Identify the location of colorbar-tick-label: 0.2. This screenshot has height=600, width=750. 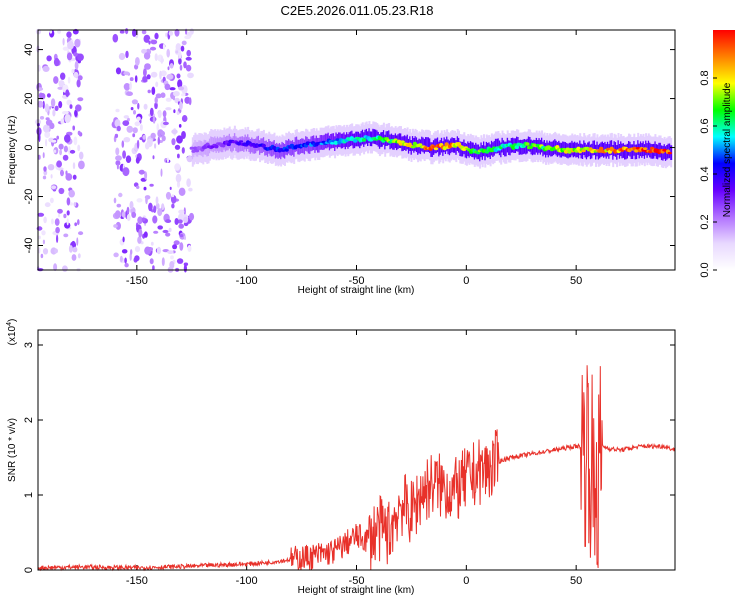
(705, 221).